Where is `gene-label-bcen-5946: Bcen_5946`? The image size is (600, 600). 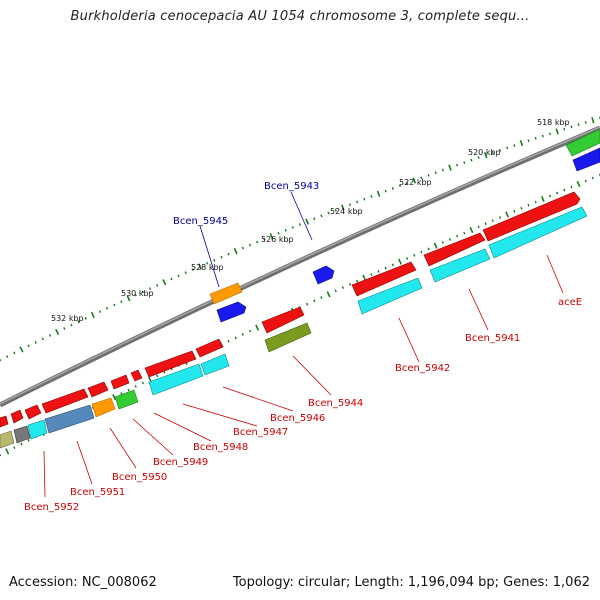
gene-label-bcen-5946: Bcen_5946 is located at coordinates (297, 418).